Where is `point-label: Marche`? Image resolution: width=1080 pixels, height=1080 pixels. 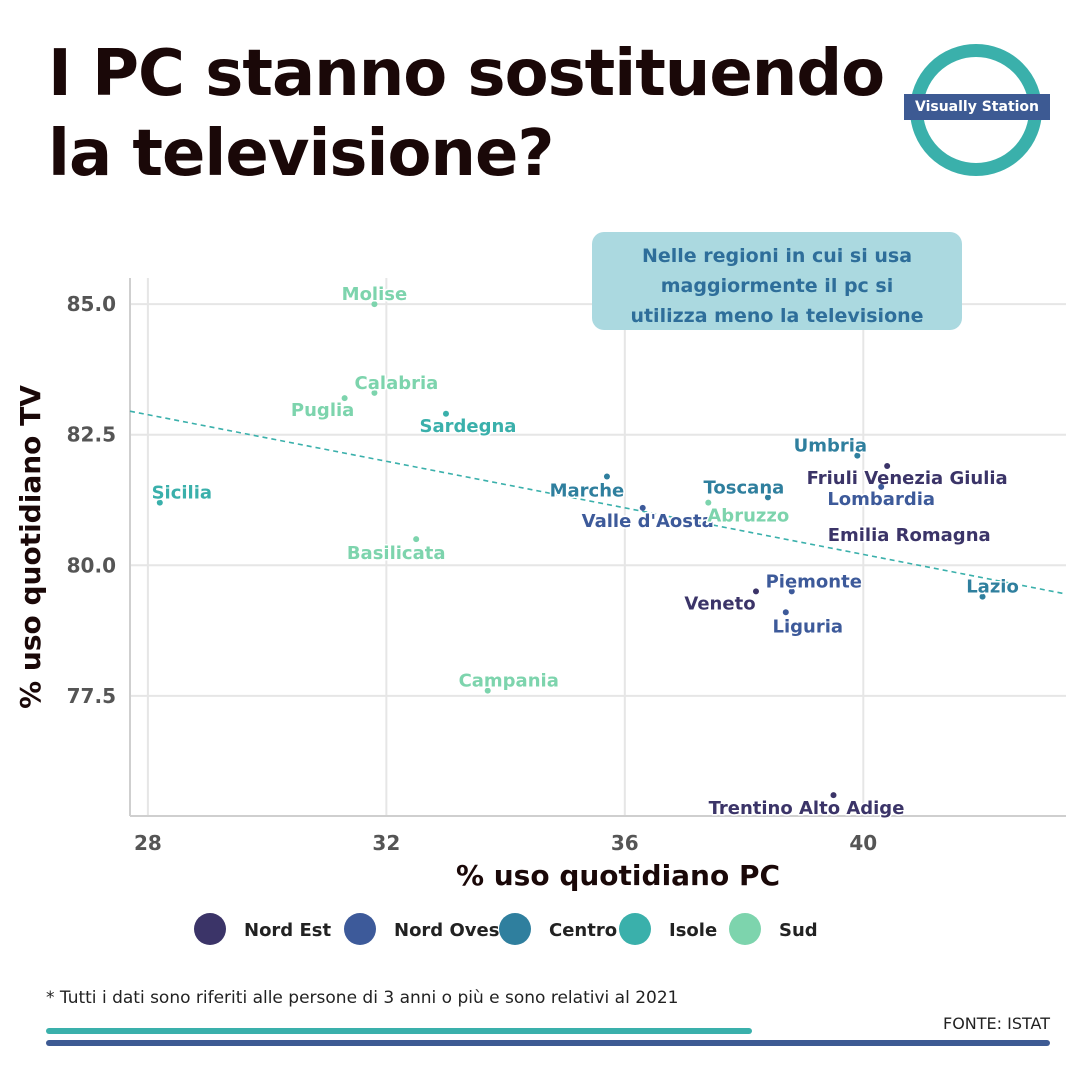 point-label: Marche is located at coordinates (587, 490).